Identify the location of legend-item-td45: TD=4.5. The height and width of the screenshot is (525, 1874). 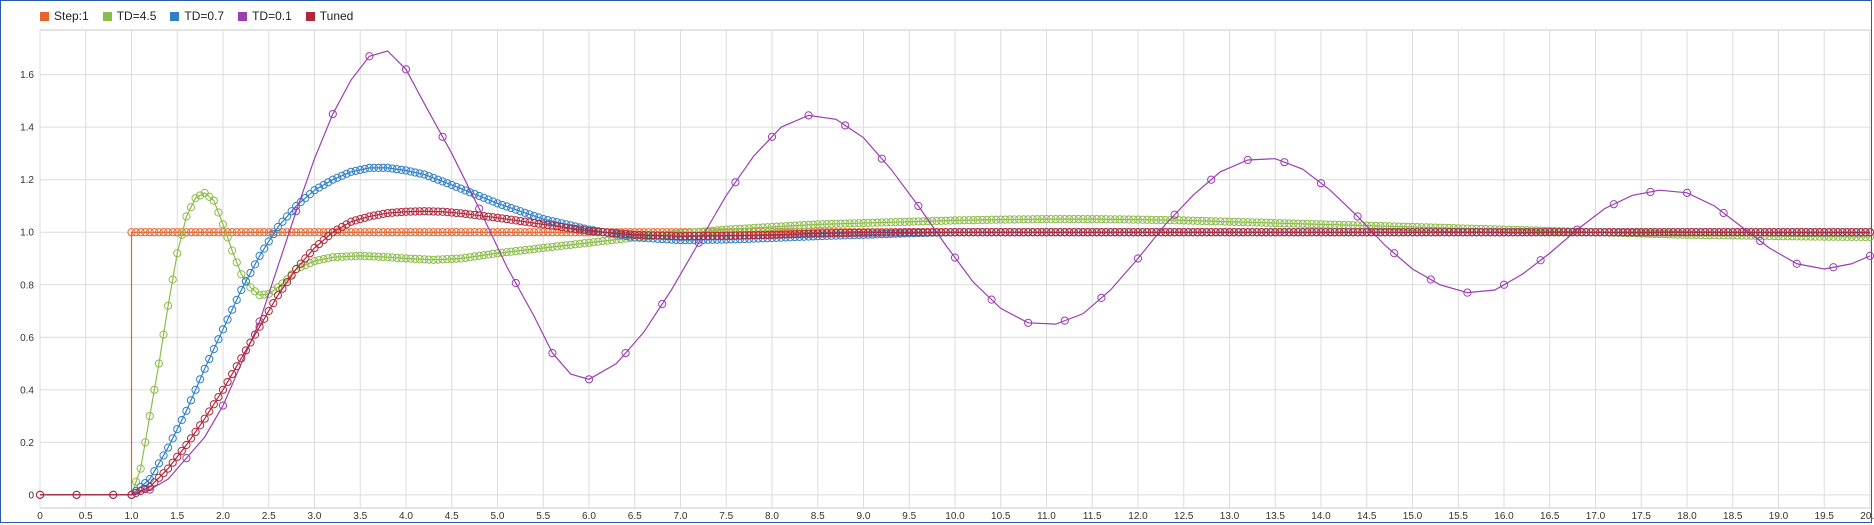
(129, 16).